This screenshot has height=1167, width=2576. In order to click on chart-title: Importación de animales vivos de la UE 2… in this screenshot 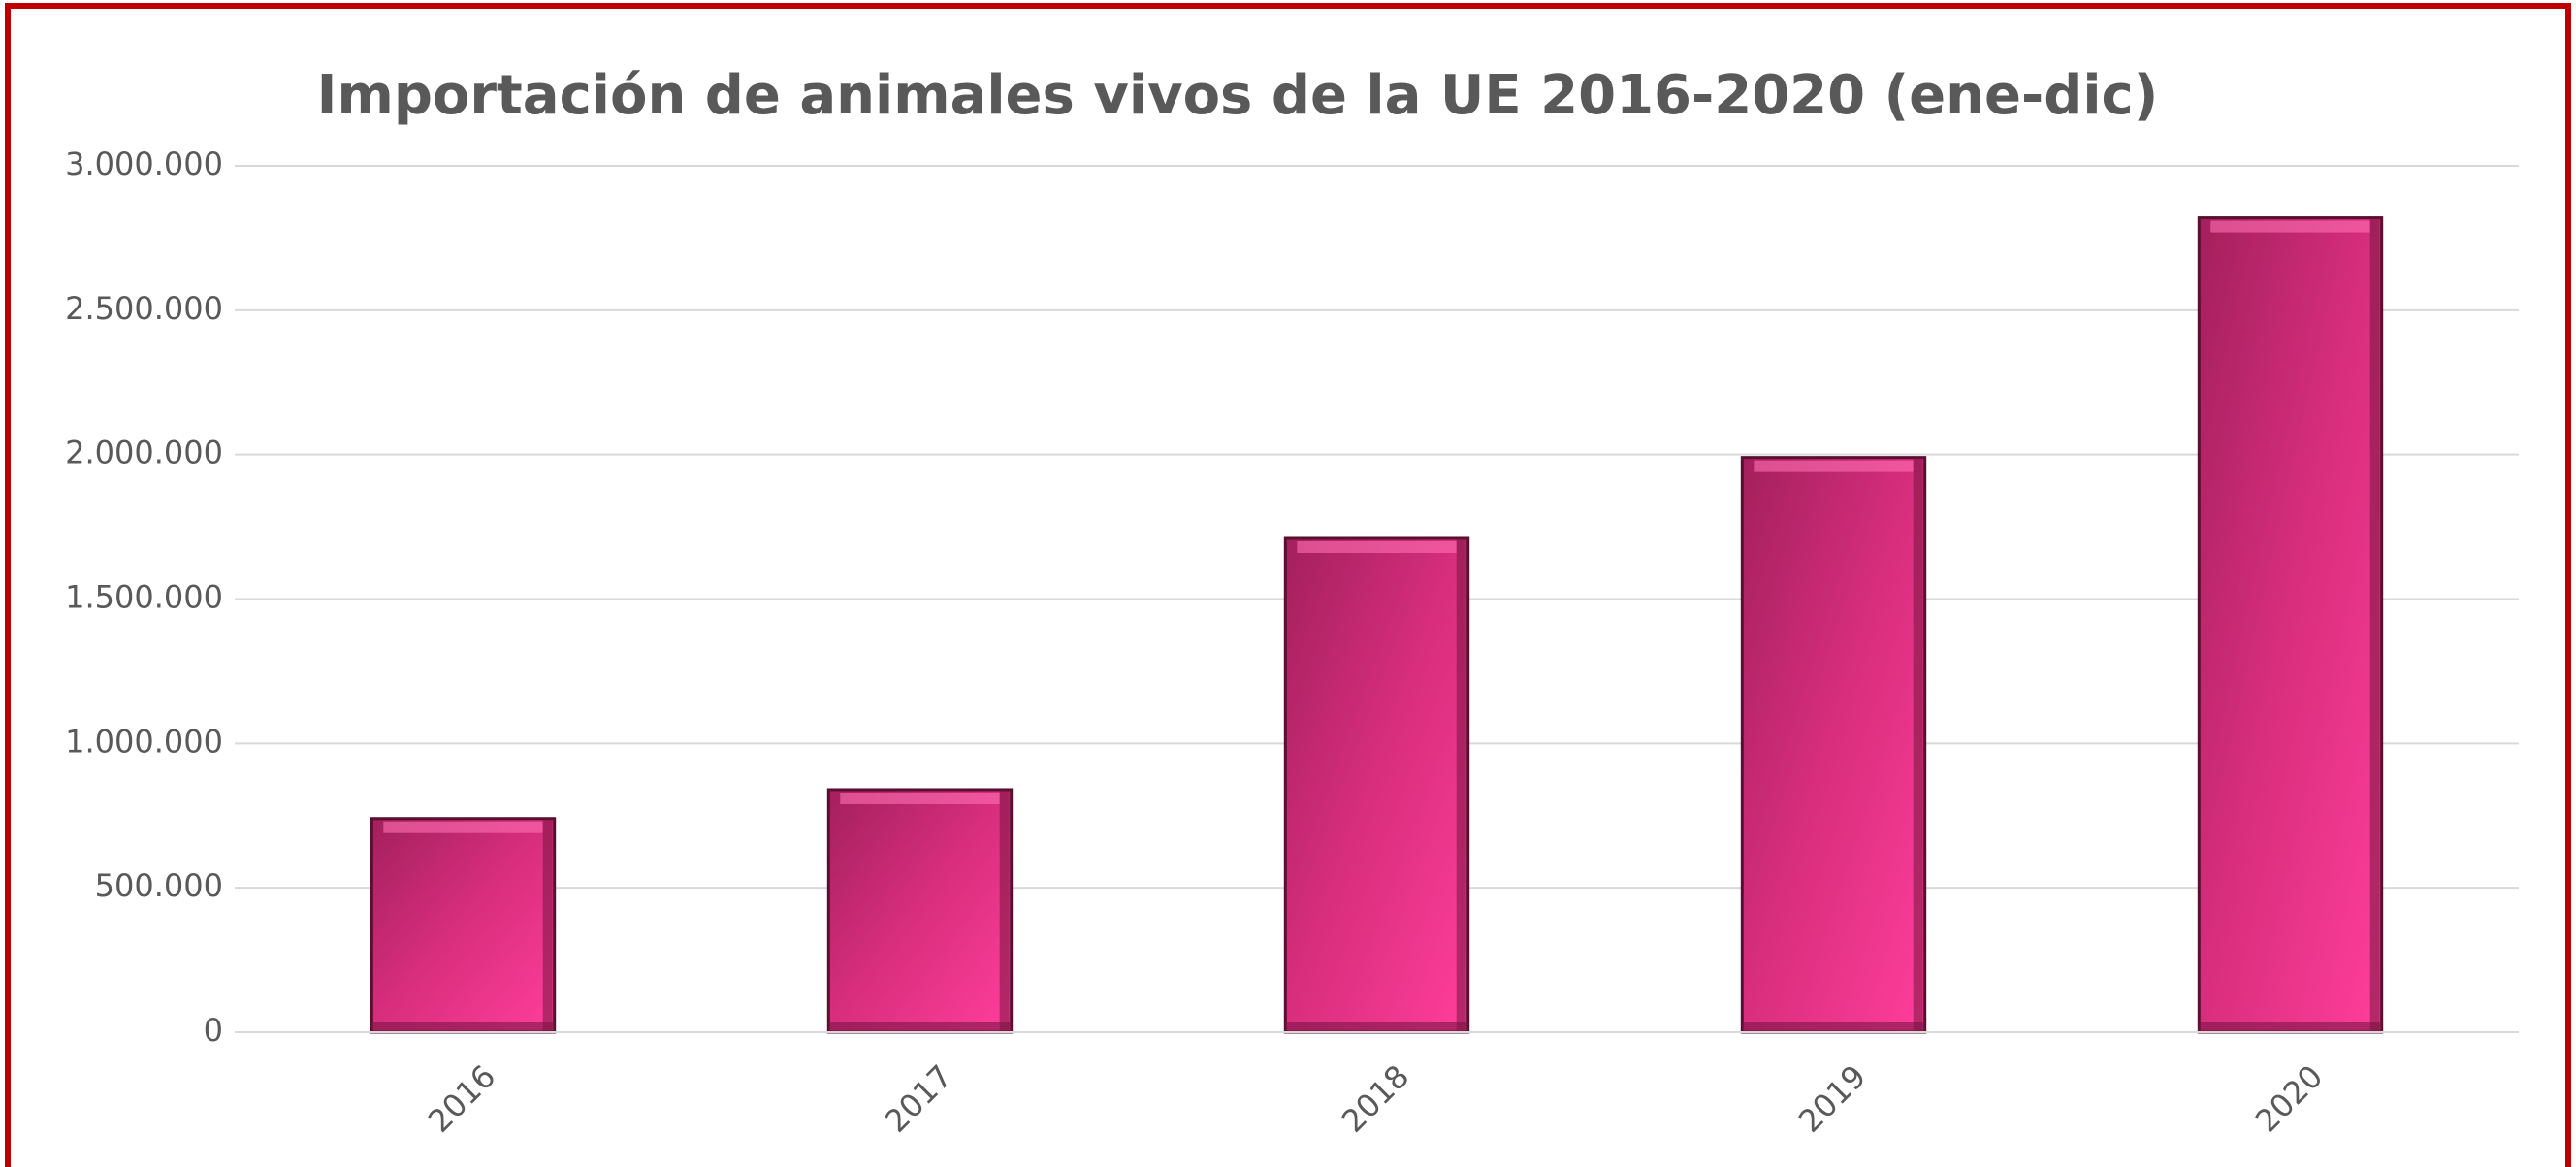, I will do `click(1238, 95)`.